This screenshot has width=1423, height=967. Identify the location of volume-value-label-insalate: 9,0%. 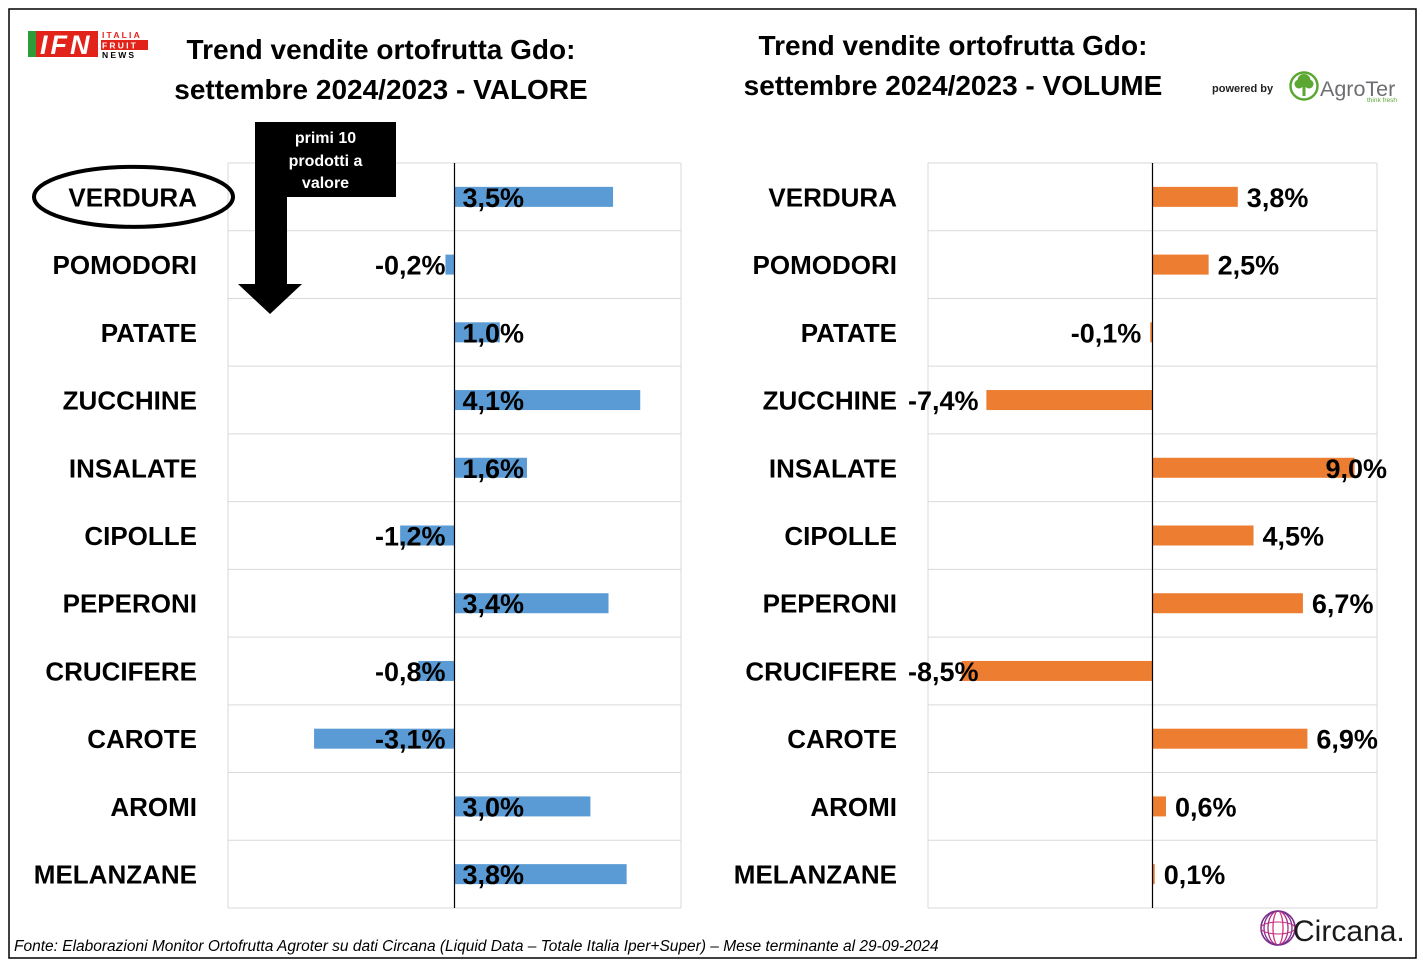
(1356, 469).